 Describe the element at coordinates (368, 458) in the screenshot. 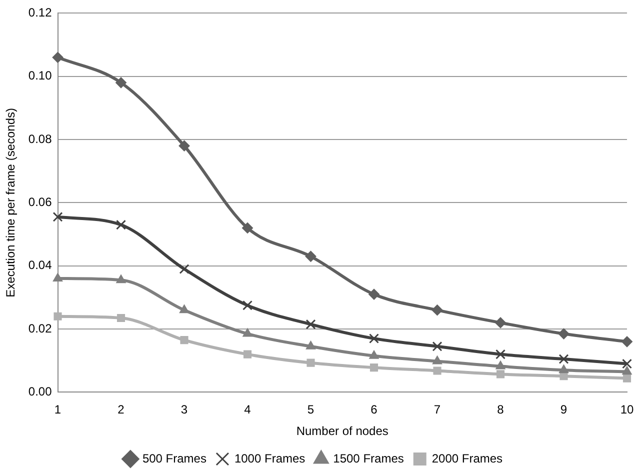

I see `legend-label: 1500 Frames` at that location.